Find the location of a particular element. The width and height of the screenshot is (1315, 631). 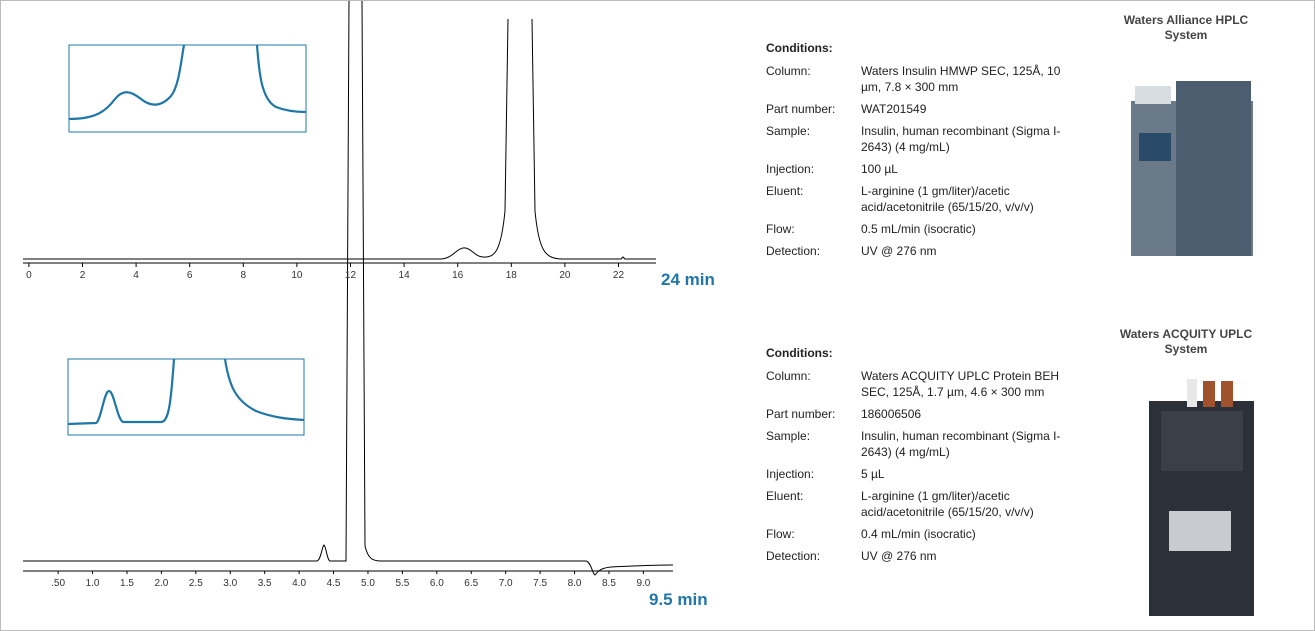

x-tick-label: 4.5 is located at coordinates (334, 583).